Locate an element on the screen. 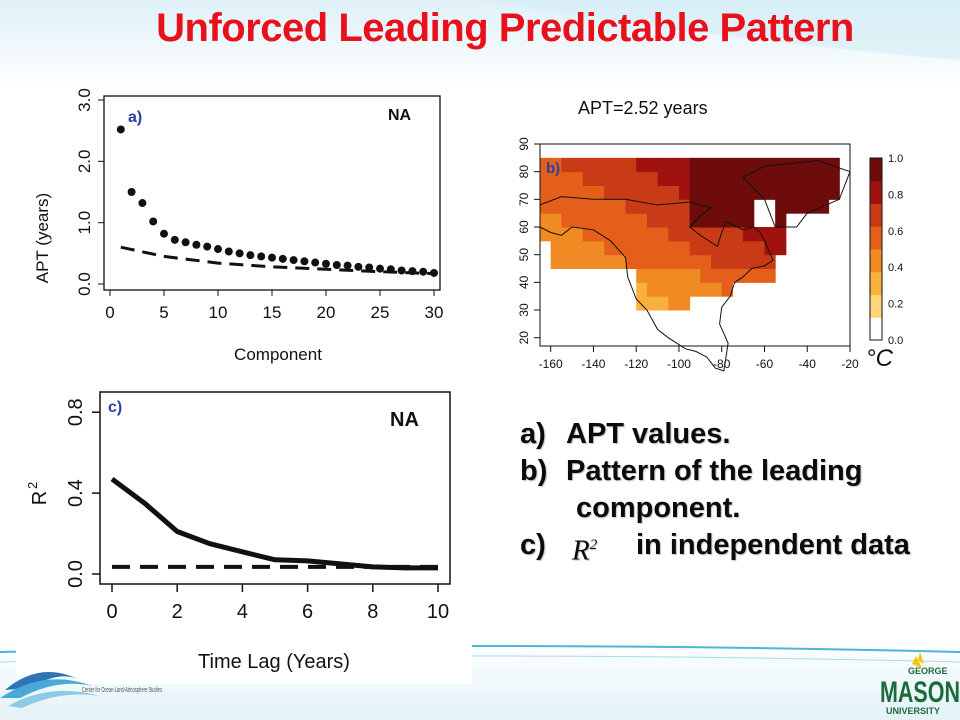  colorbar-unit: °C is located at coordinates (880, 358).